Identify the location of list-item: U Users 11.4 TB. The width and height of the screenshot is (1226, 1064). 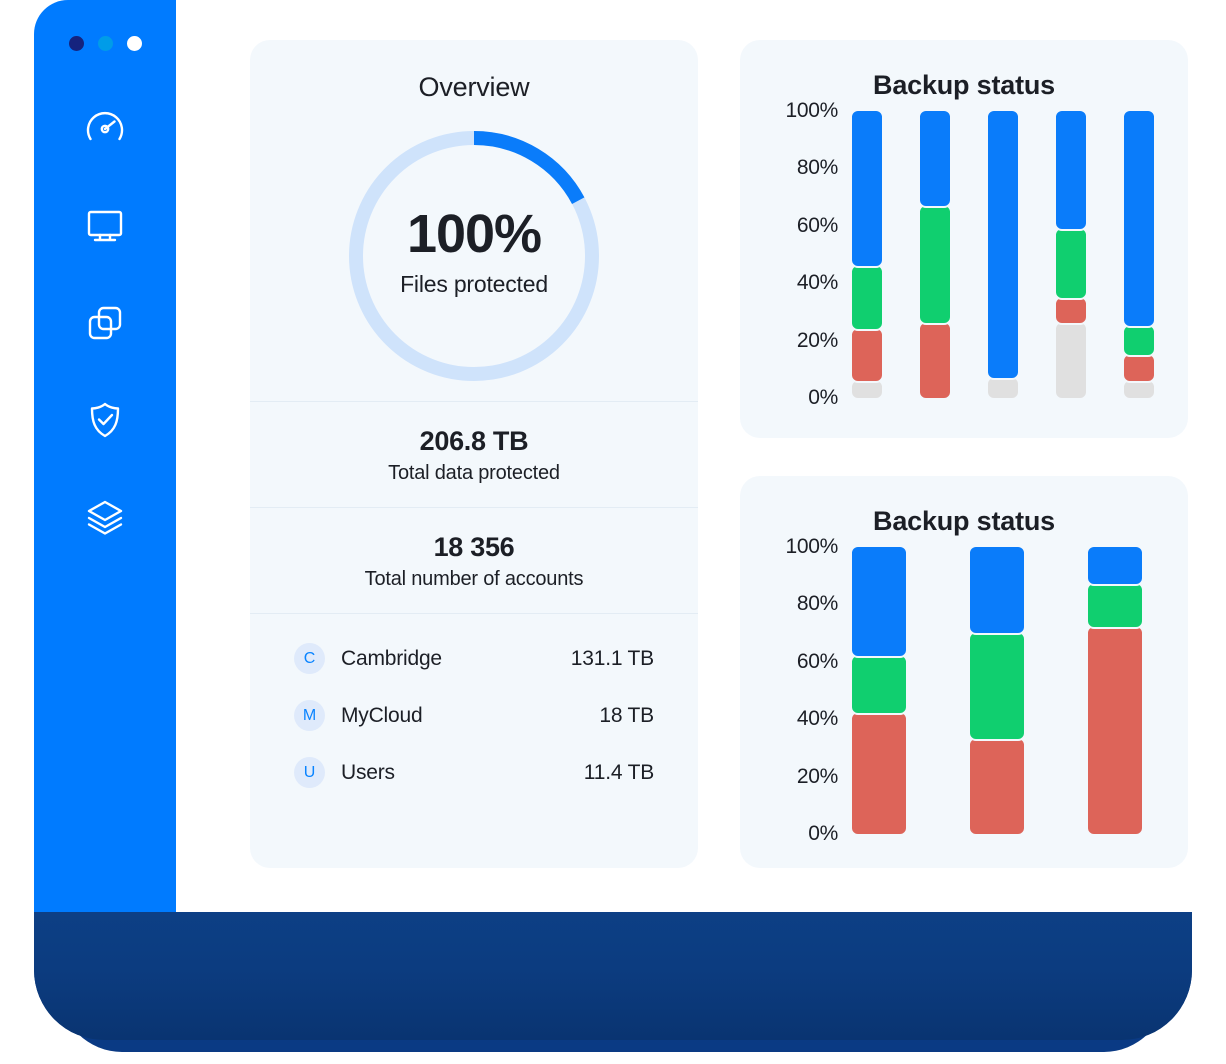
(474, 772).